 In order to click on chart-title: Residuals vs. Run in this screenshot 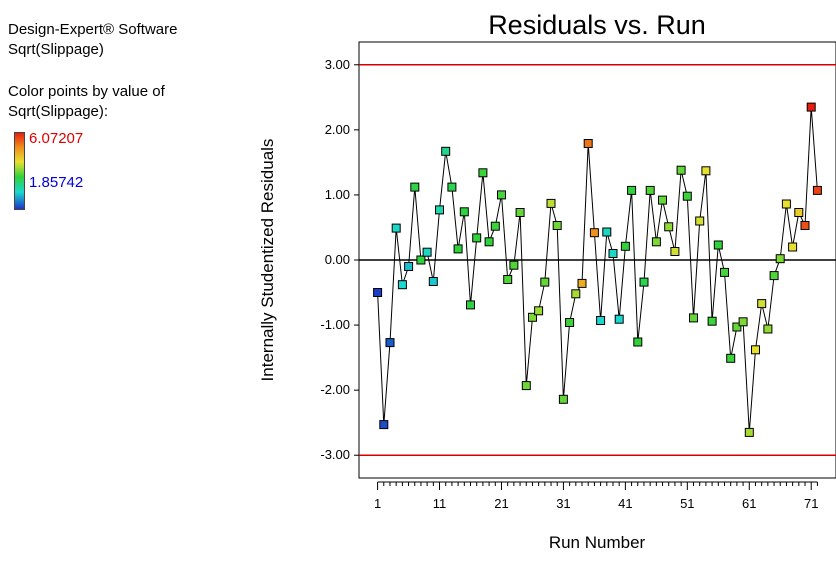, I will do `click(597, 25)`.